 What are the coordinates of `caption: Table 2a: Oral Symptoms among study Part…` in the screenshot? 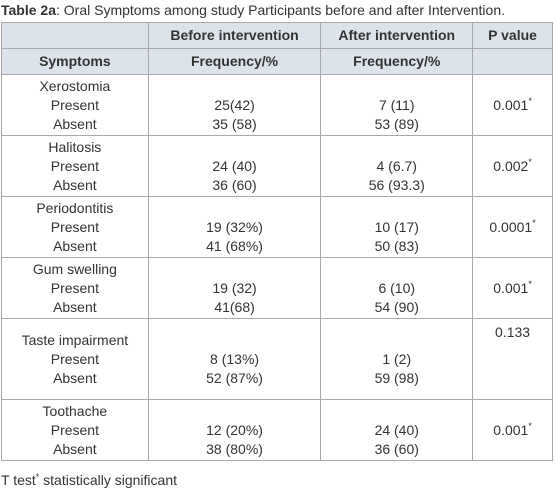 It's located at (253, 10).